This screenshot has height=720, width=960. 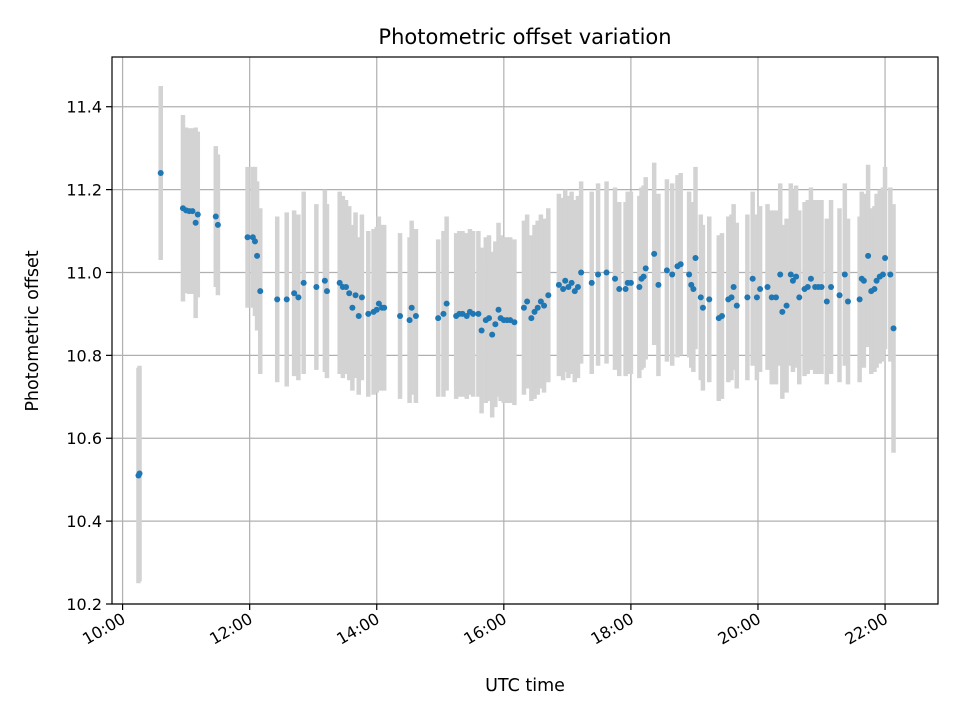 I want to click on x-axis-title: UTC time, so click(x=525, y=686).